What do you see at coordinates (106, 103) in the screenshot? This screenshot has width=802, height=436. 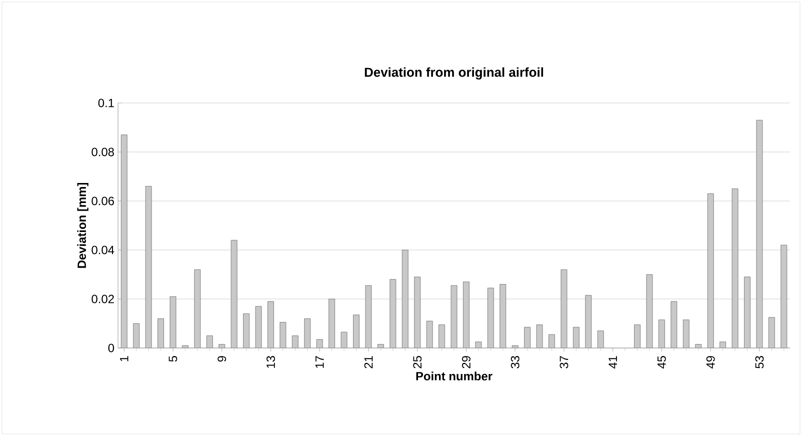 I see `y-tick-label: 0.1` at bounding box center [106, 103].